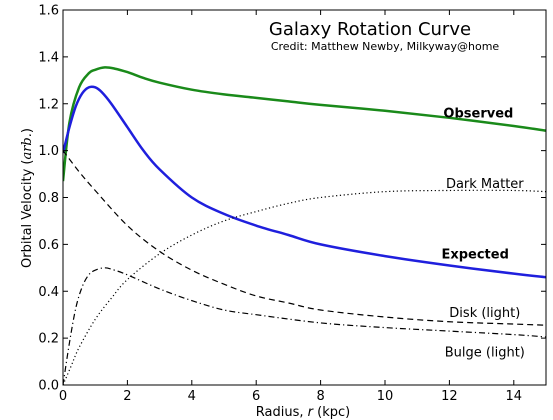  I want to click on y-axis-label-prefix: Orbital Velocity (, so click(27, 214).